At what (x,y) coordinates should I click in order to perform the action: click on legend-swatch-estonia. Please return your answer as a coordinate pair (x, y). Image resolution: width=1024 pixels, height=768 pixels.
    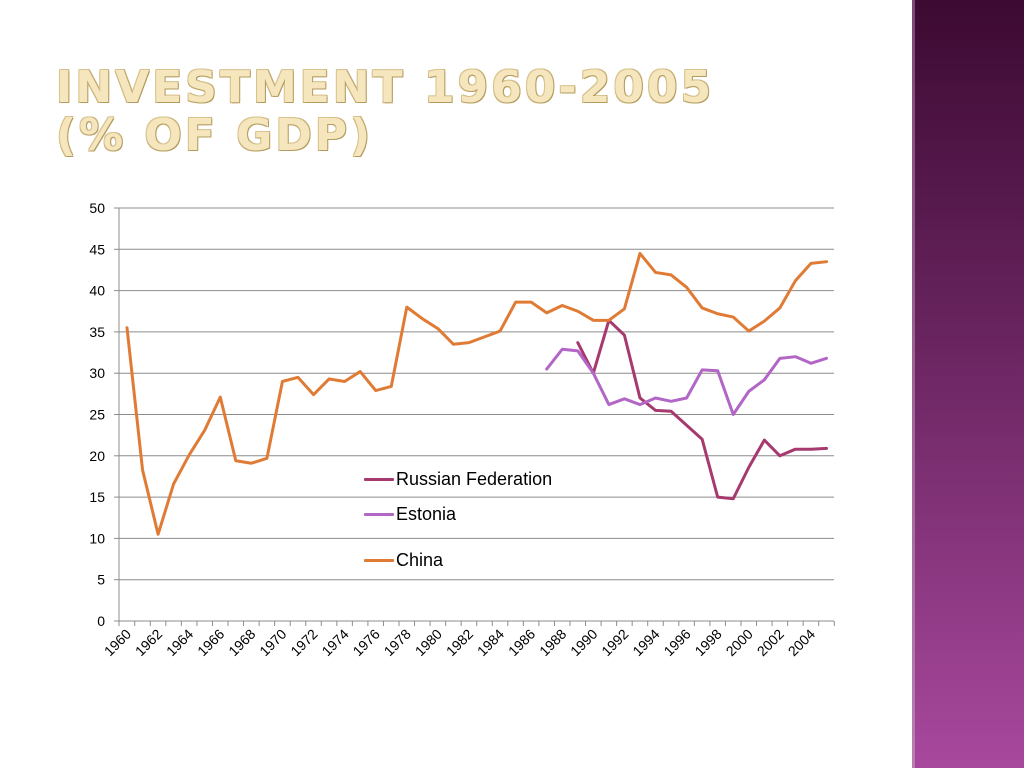
    Looking at the image, I should click on (379, 515).